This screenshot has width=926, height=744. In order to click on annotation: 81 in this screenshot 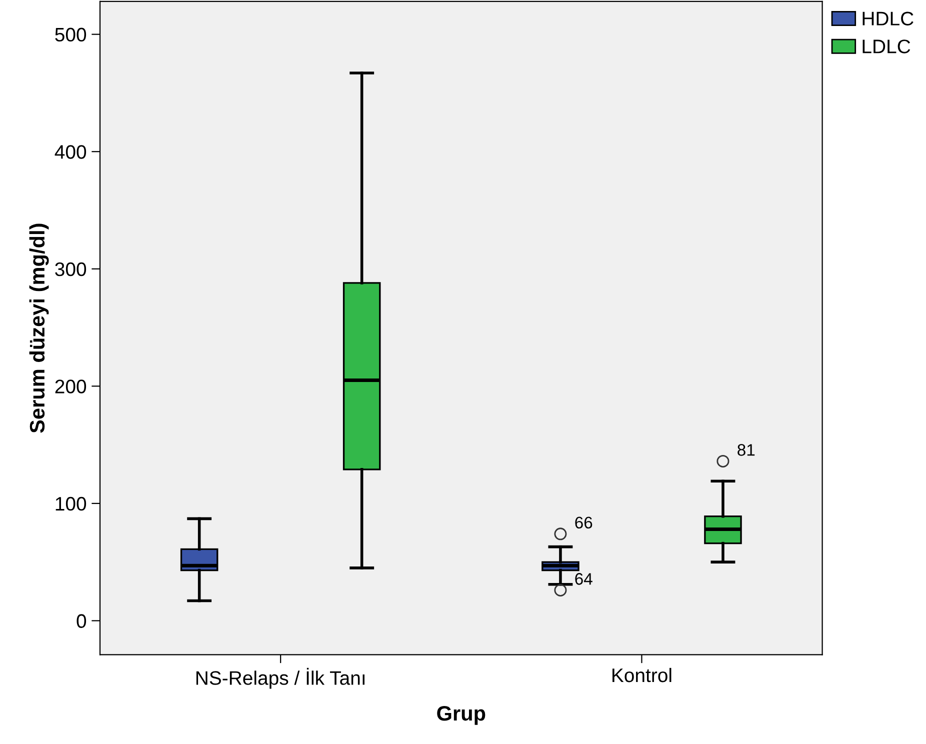, I will do `click(746, 450)`.